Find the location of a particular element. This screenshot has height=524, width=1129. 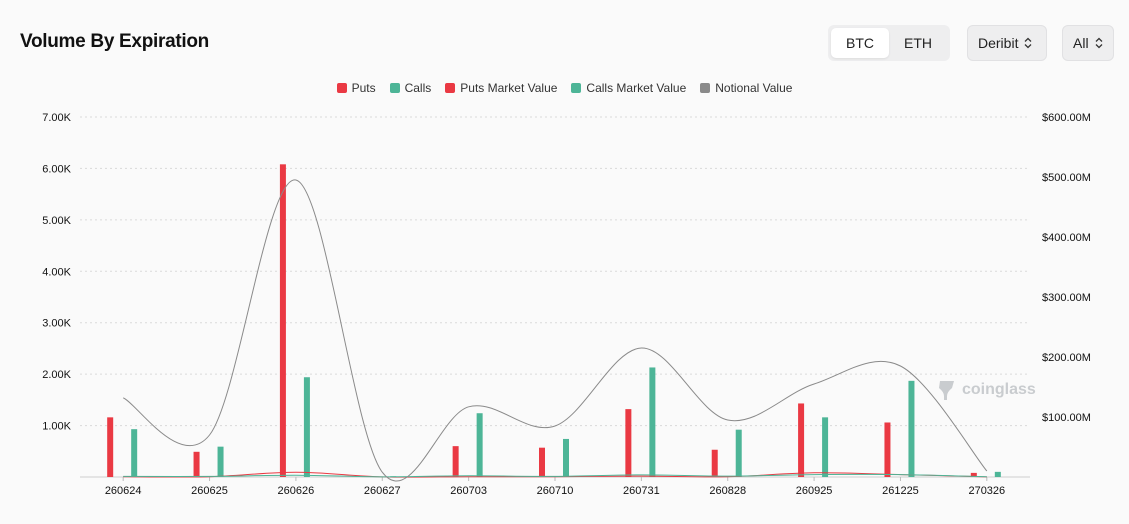

calls-market-value-line is located at coordinates (555, 475).